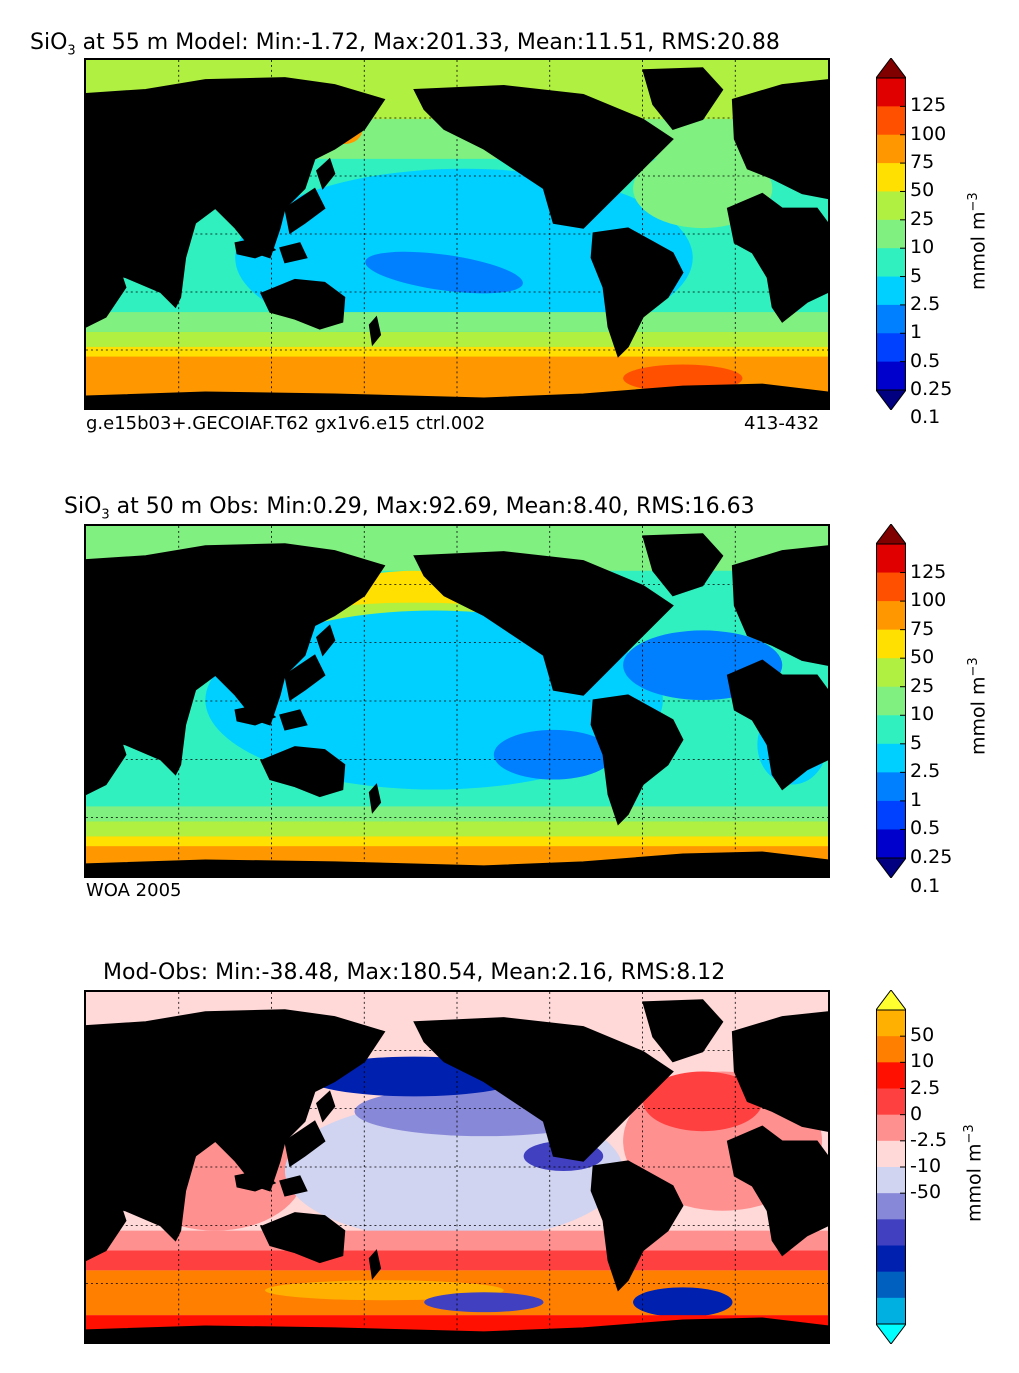 The image size is (1019, 1373). What do you see at coordinates (925, 360) in the screenshot?
I see `colorbar-tick-label: 0.5` at bounding box center [925, 360].